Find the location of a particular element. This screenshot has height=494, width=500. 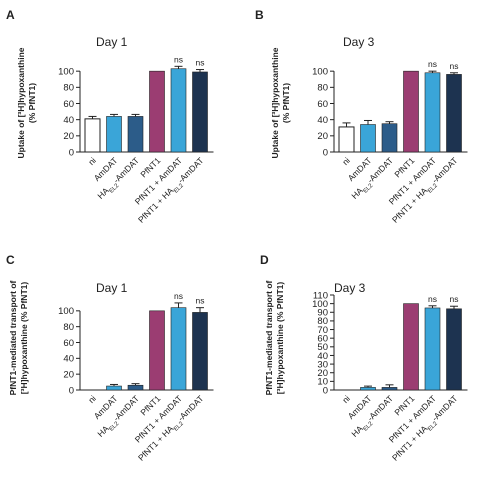

panel-letter: A is located at coordinates (10, 15).